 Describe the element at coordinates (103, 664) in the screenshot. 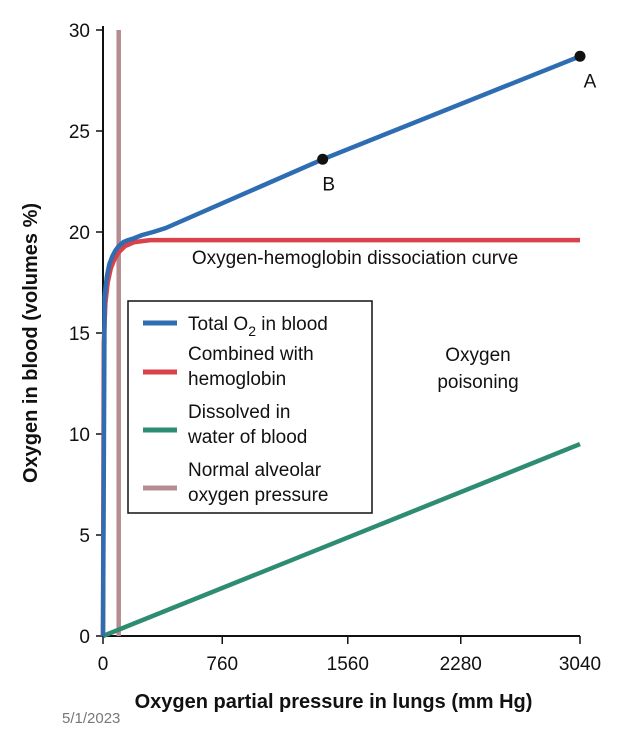

I see `x-tick-label: 0` at that location.